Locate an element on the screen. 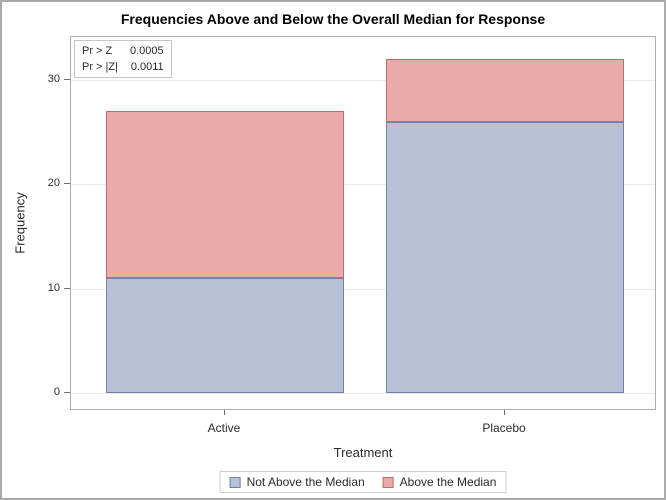  legend: Not Above the Median Above the Median is located at coordinates (363, 482).